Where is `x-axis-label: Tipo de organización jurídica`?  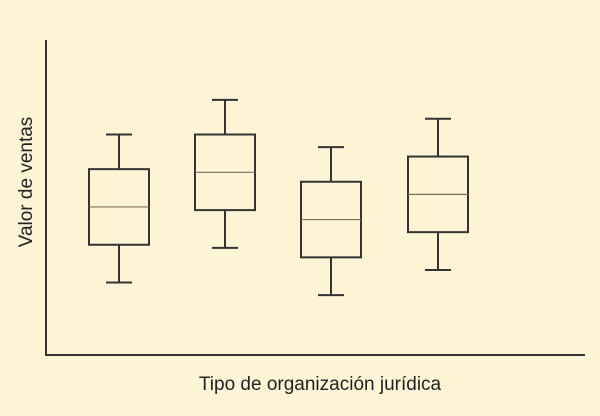
x-axis-label: Tipo de organización jurídica is located at coordinates (320, 384).